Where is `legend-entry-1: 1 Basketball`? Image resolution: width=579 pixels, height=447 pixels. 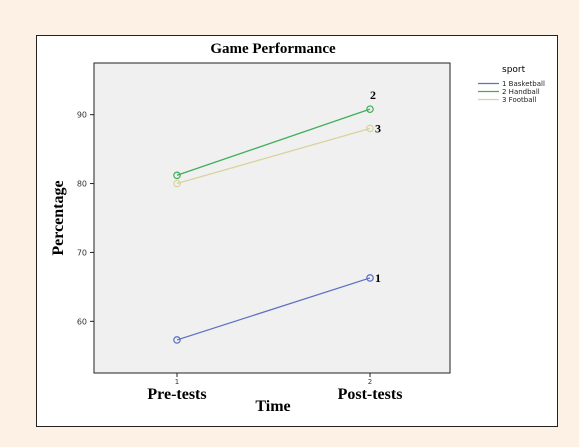
legend-entry-1: 1 Basketball is located at coordinates (523, 84).